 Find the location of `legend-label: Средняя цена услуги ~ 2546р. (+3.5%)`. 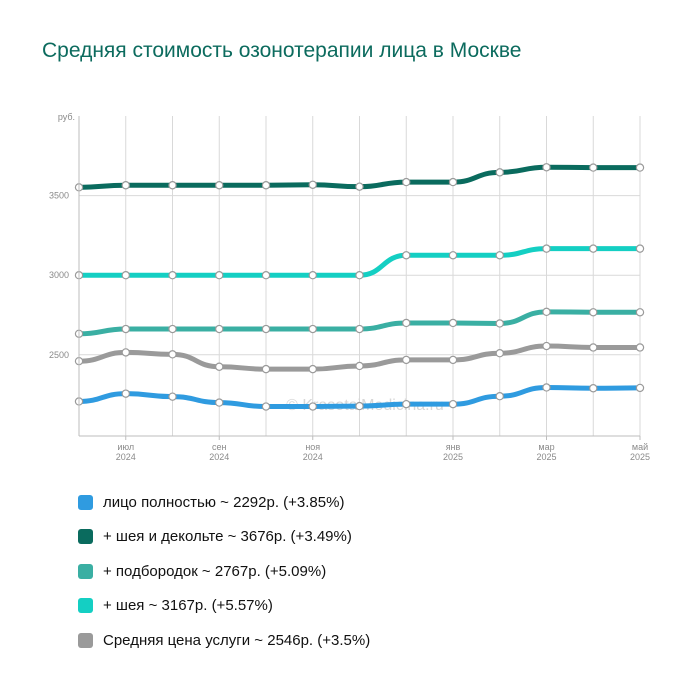

legend-label: Средняя цена услуги ~ 2546р. (+3.5%) is located at coordinates (237, 640).